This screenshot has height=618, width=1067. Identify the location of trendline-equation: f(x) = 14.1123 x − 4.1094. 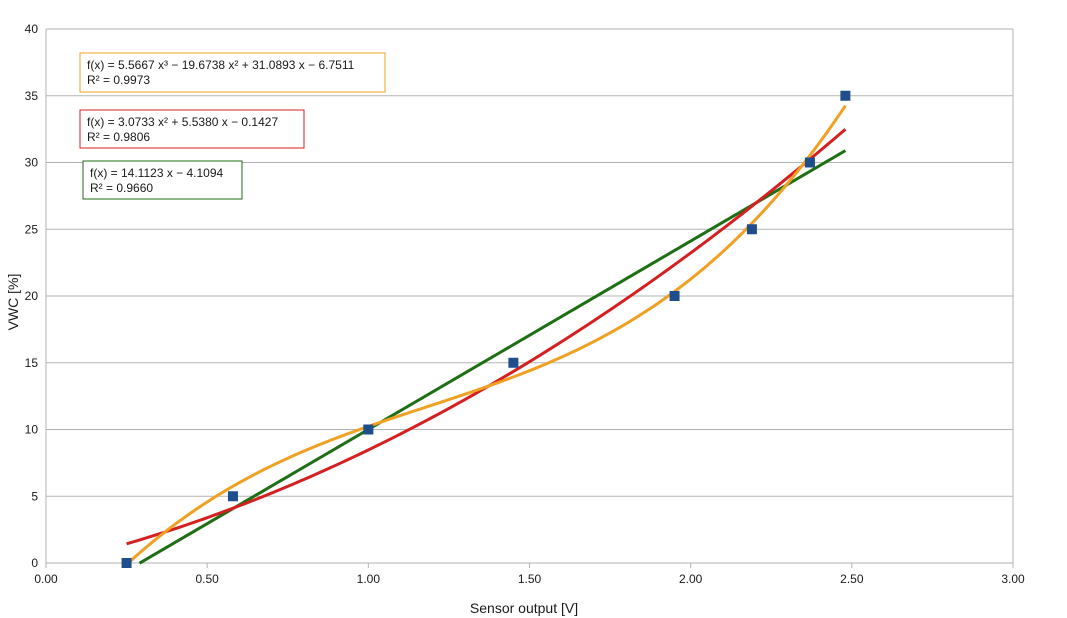
(157, 173).